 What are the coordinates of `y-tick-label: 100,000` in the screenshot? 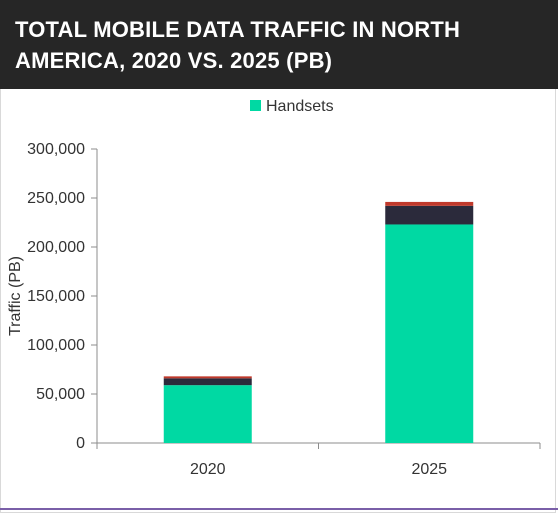 It's located at (56, 345).